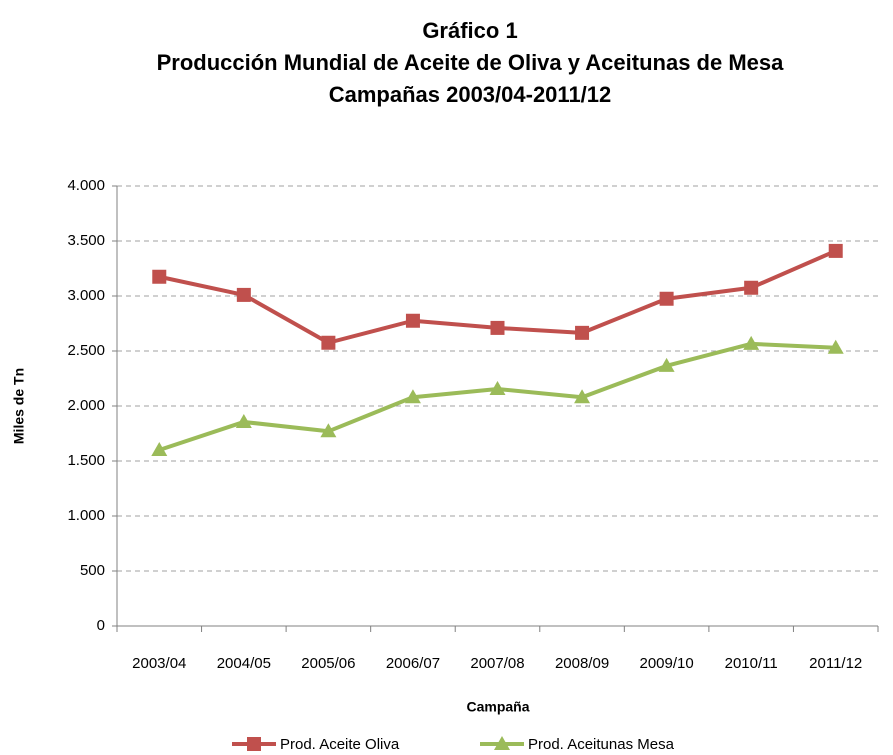  Describe the element at coordinates (86, 295) in the screenshot. I see `y-tick-label: 3.000` at that location.